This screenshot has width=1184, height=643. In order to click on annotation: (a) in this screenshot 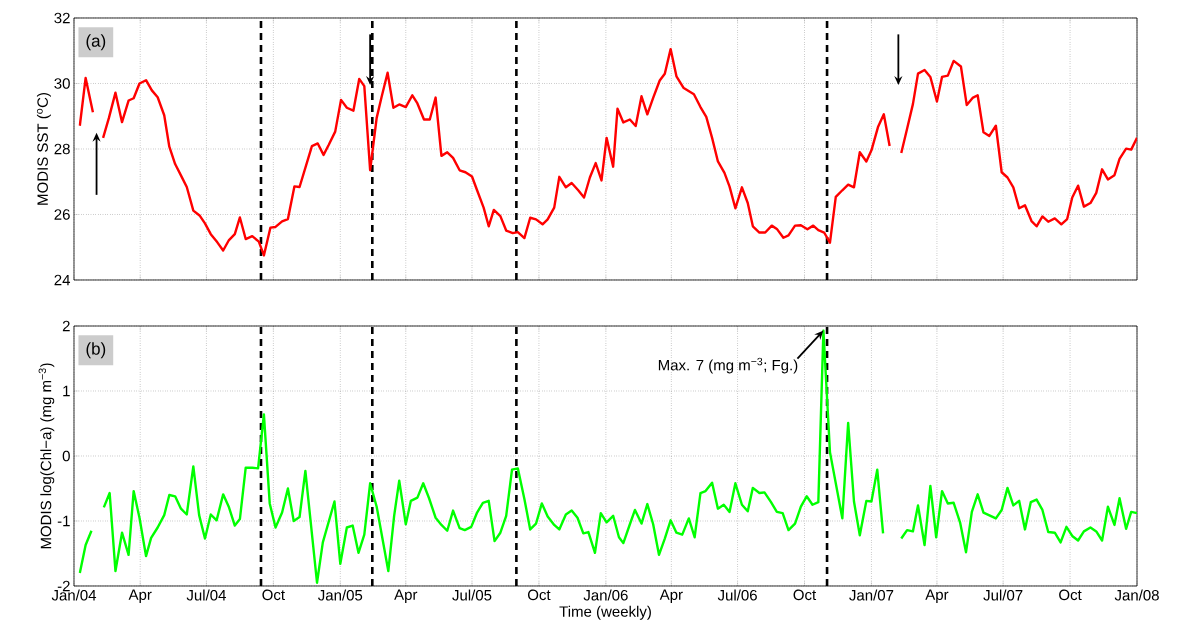, I will do `click(96, 42)`.